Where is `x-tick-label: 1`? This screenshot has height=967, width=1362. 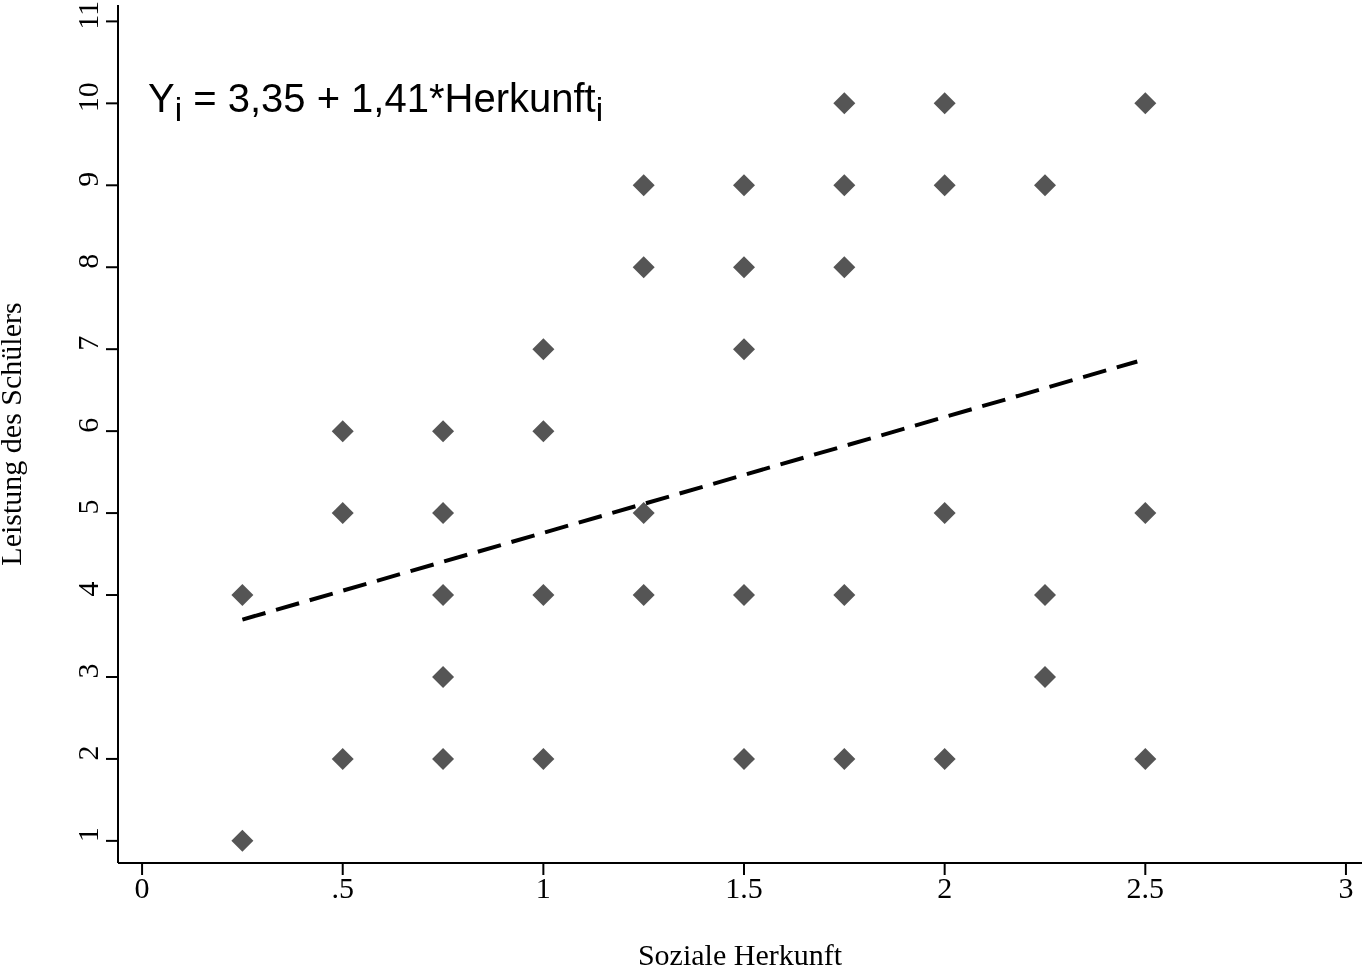
x-tick-label: 1 is located at coordinates (543, 888).